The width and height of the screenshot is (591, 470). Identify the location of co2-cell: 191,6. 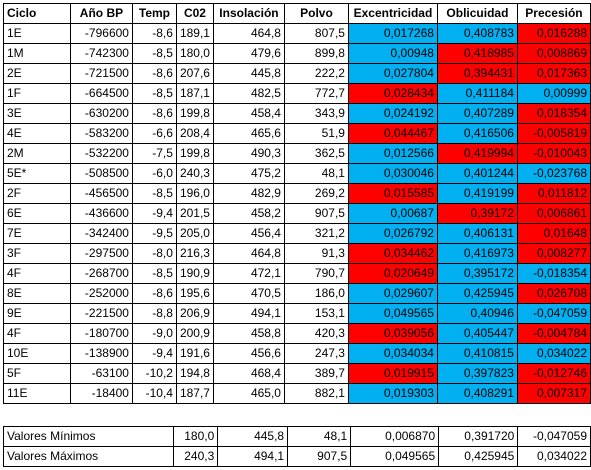
(194, 353).